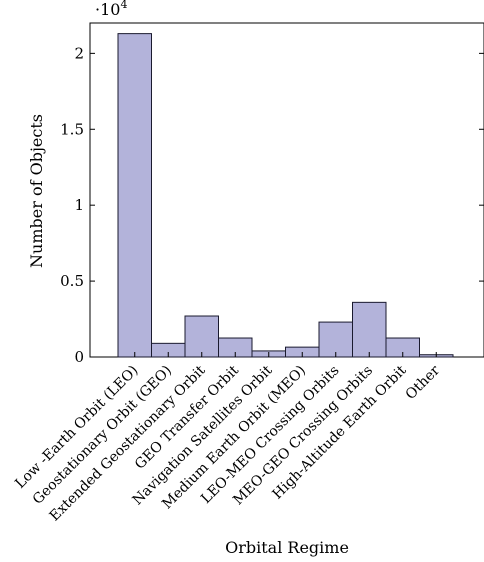 The height and width of the screenshot is (562, 484). Describe the element at coordinates (72, 129) in the screenshot. I see `y-tick-label: 1.5` at that location.